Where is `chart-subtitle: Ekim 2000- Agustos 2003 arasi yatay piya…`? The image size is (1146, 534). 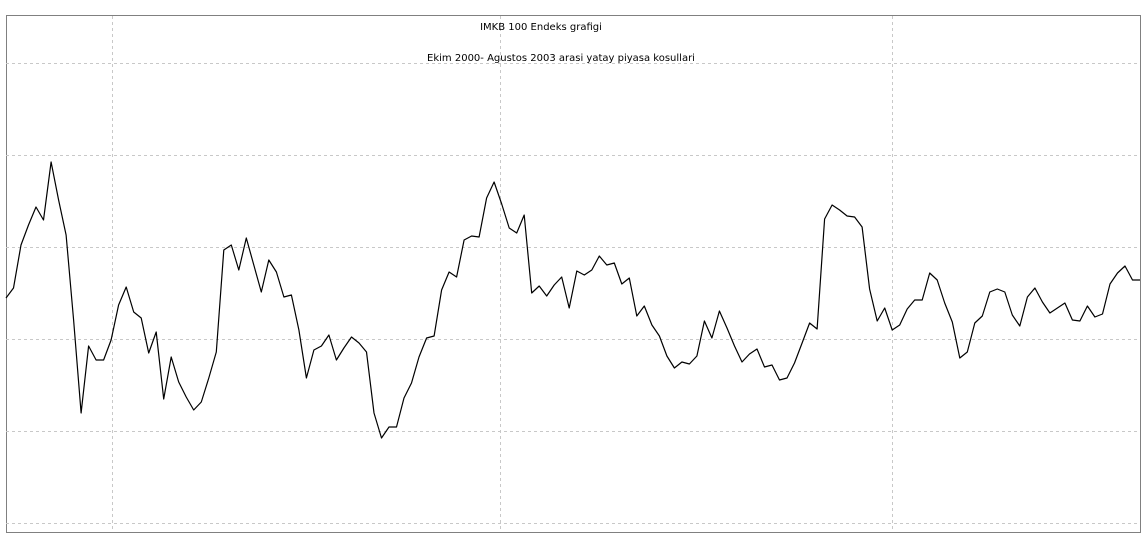
chart-subtitle: Ekim 2000- Agustos 2003 arasi yatay piya… is located at coordinates (561, 58).